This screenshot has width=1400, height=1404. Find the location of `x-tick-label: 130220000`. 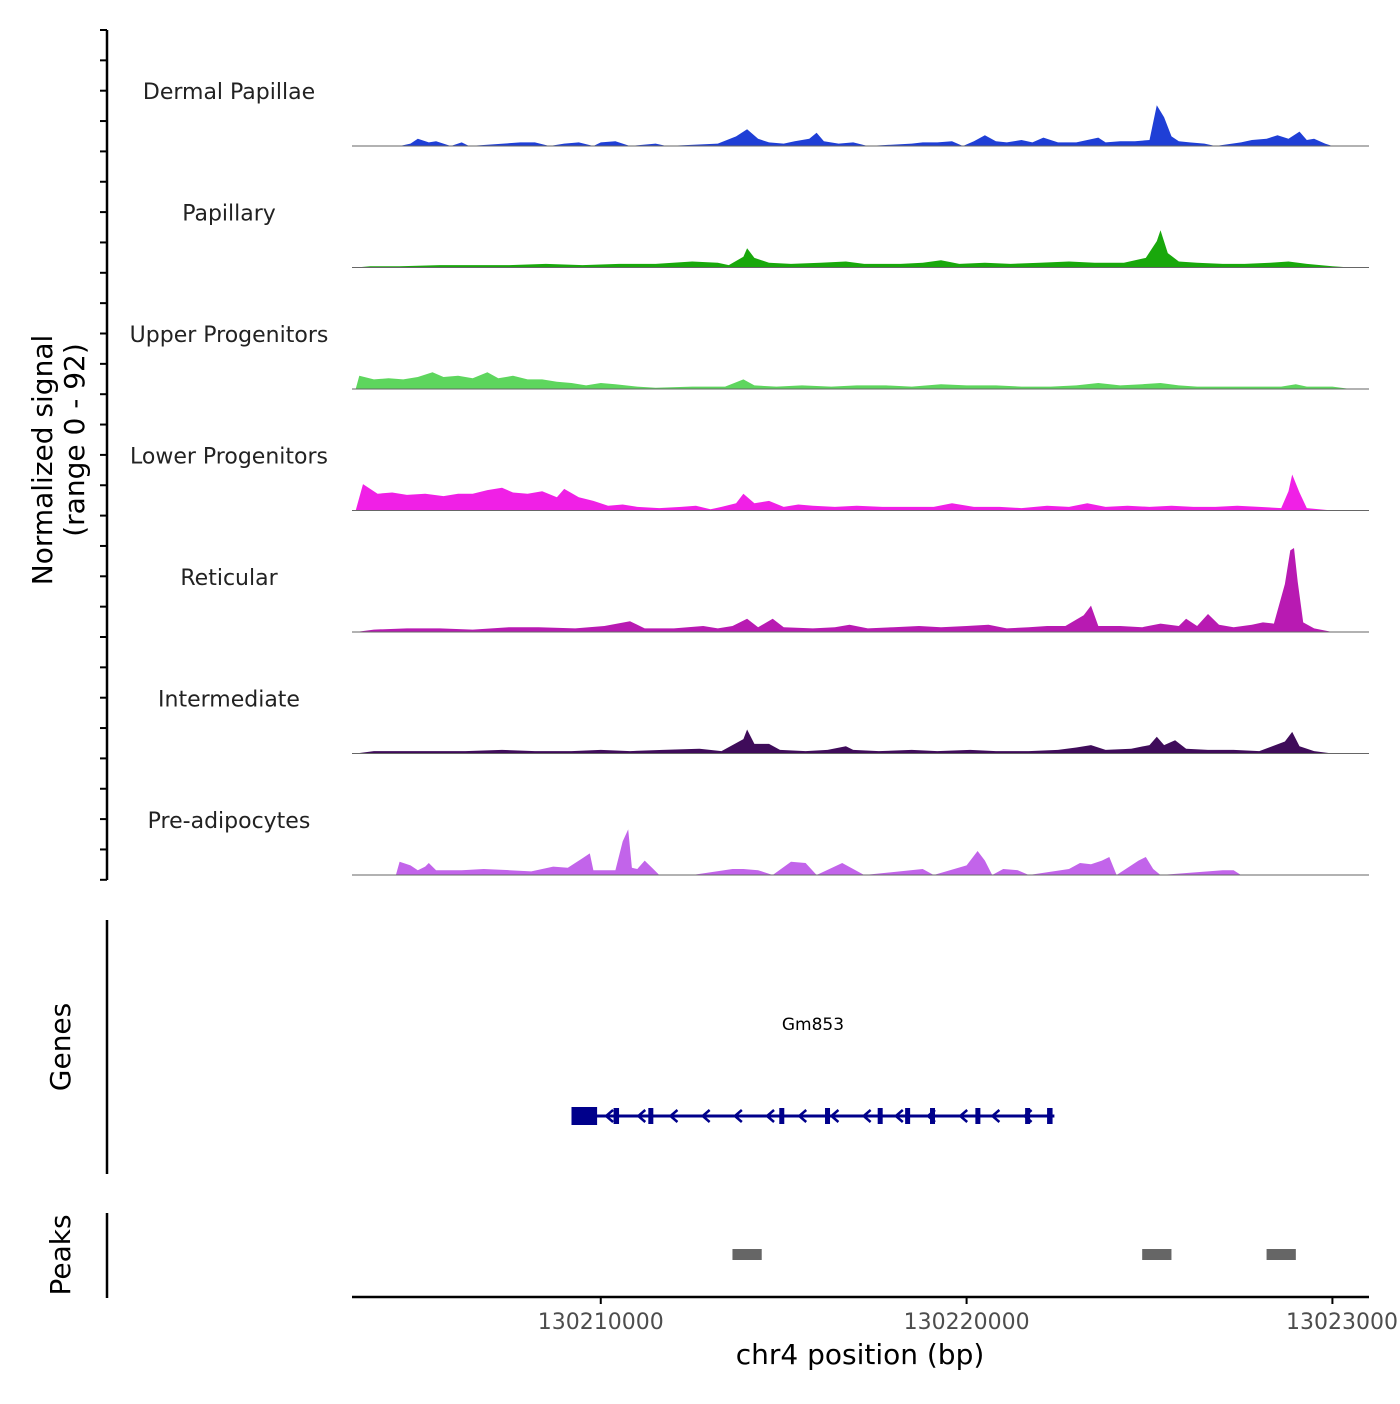

x-tick-label: 130220000 is located at coordinates (967, 1322).